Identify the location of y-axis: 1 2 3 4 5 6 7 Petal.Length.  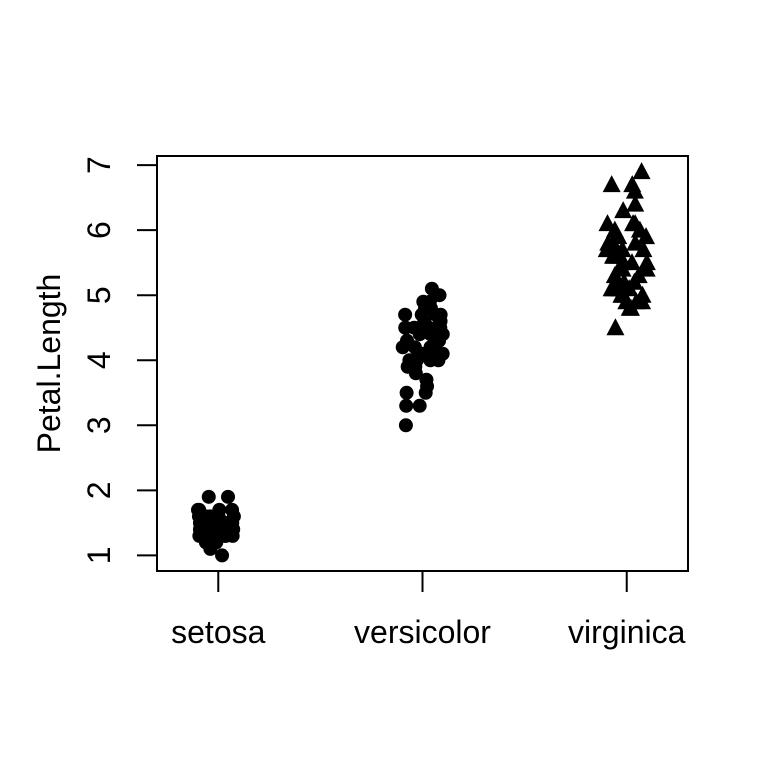
(94, 360).